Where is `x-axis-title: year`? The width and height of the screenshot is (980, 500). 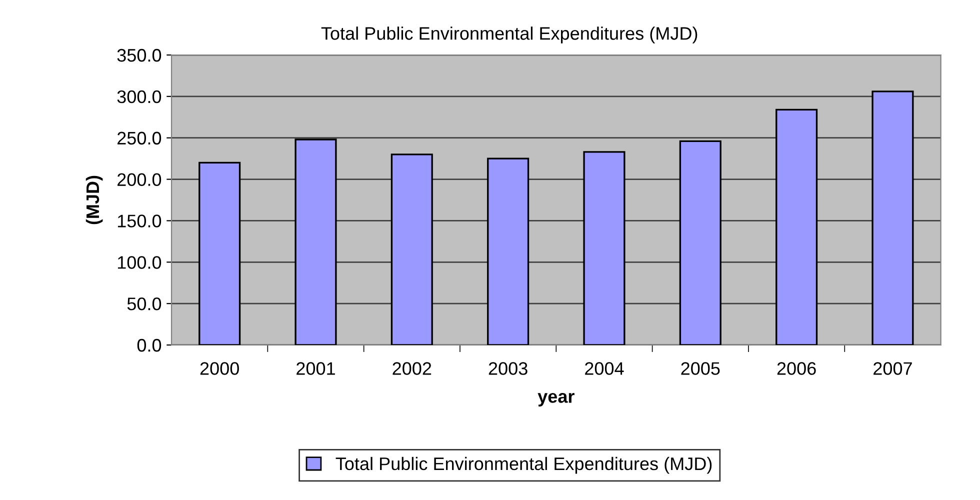 x-axis-title: year is located at coordinates (556, 399).